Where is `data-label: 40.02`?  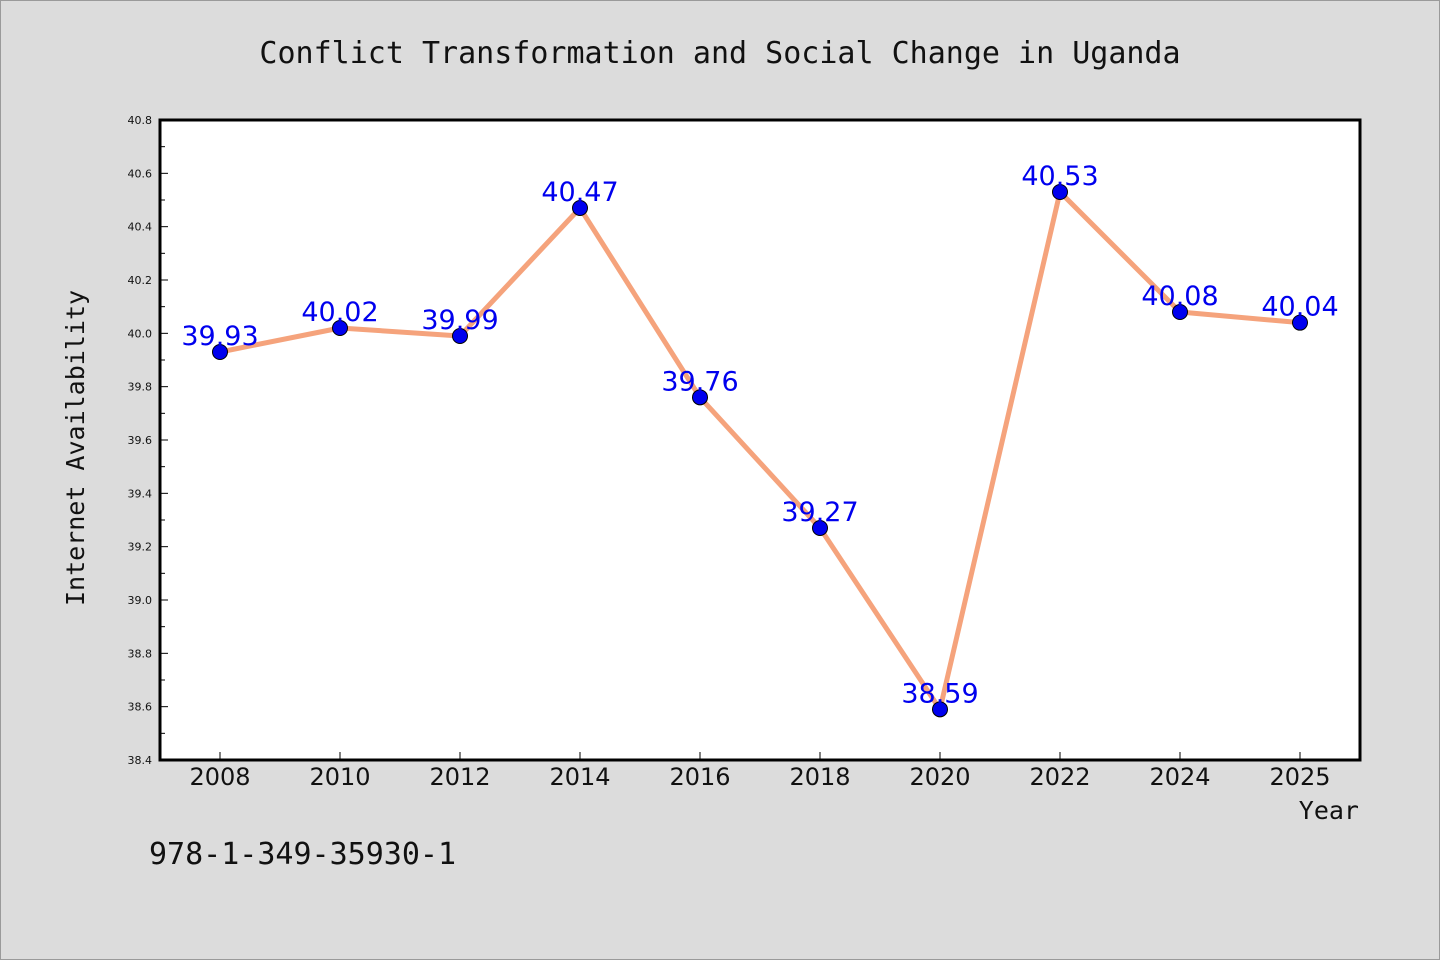 data-label: 40.02 is located at coordinates (339, 312).